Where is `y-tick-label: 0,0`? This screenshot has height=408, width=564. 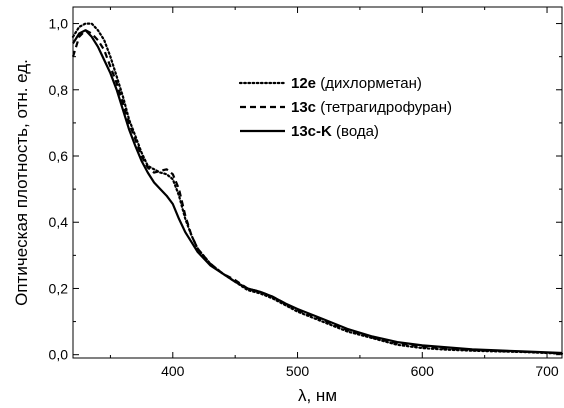 y-tick-label: 0,0 is located at coordinates (59, 355).